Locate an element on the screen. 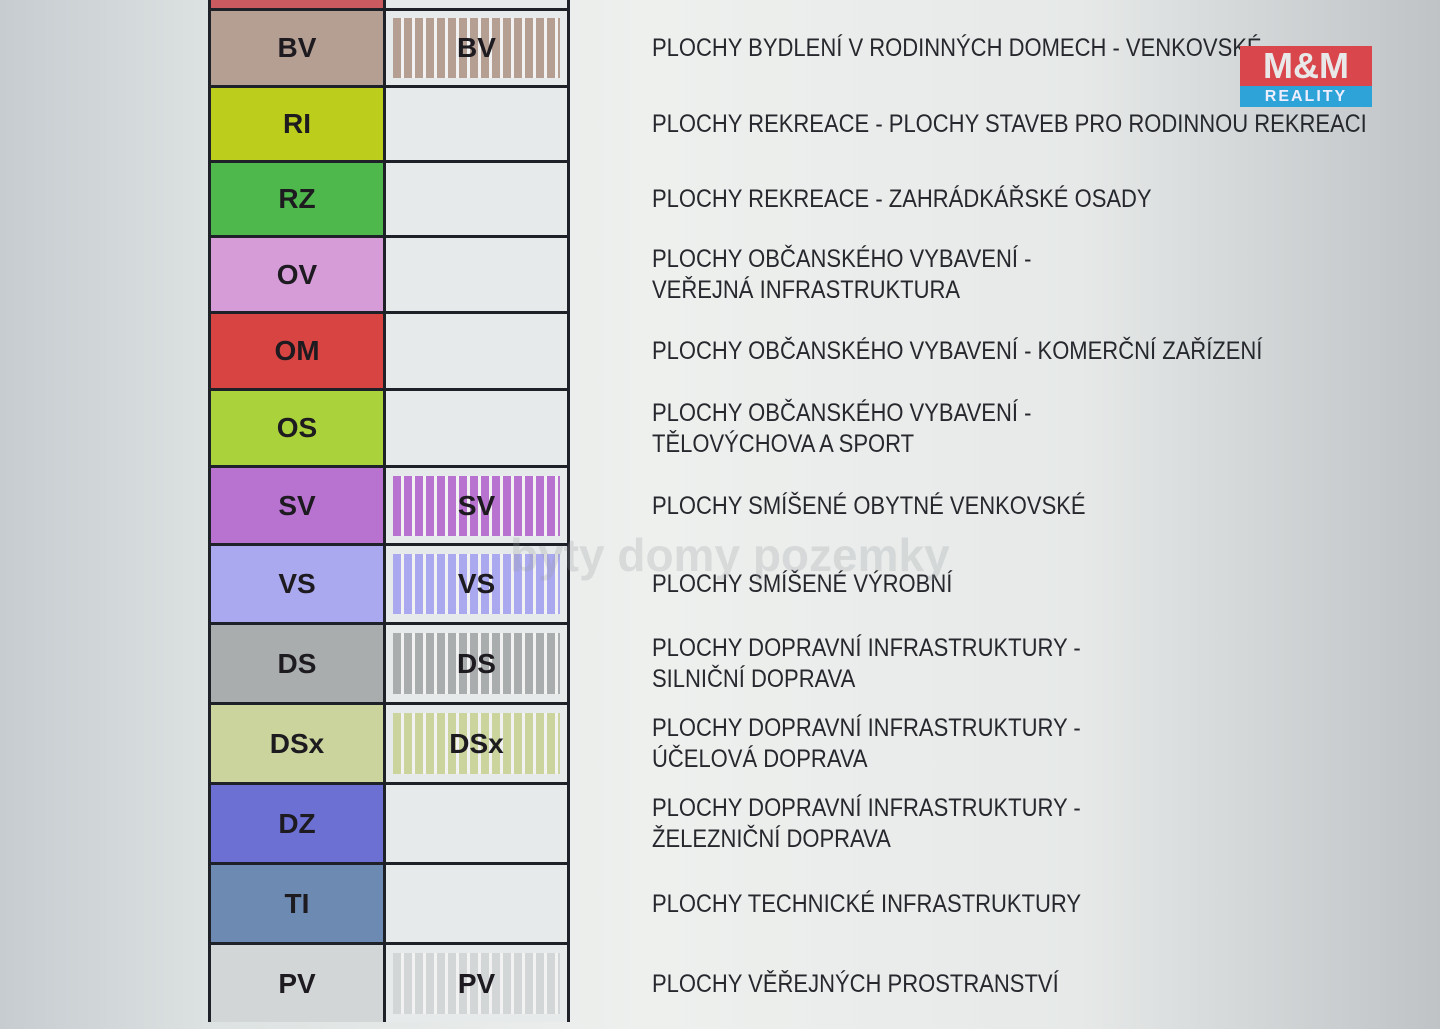  hatch-swatch-cell: SV is located at coordinates (476, 505).